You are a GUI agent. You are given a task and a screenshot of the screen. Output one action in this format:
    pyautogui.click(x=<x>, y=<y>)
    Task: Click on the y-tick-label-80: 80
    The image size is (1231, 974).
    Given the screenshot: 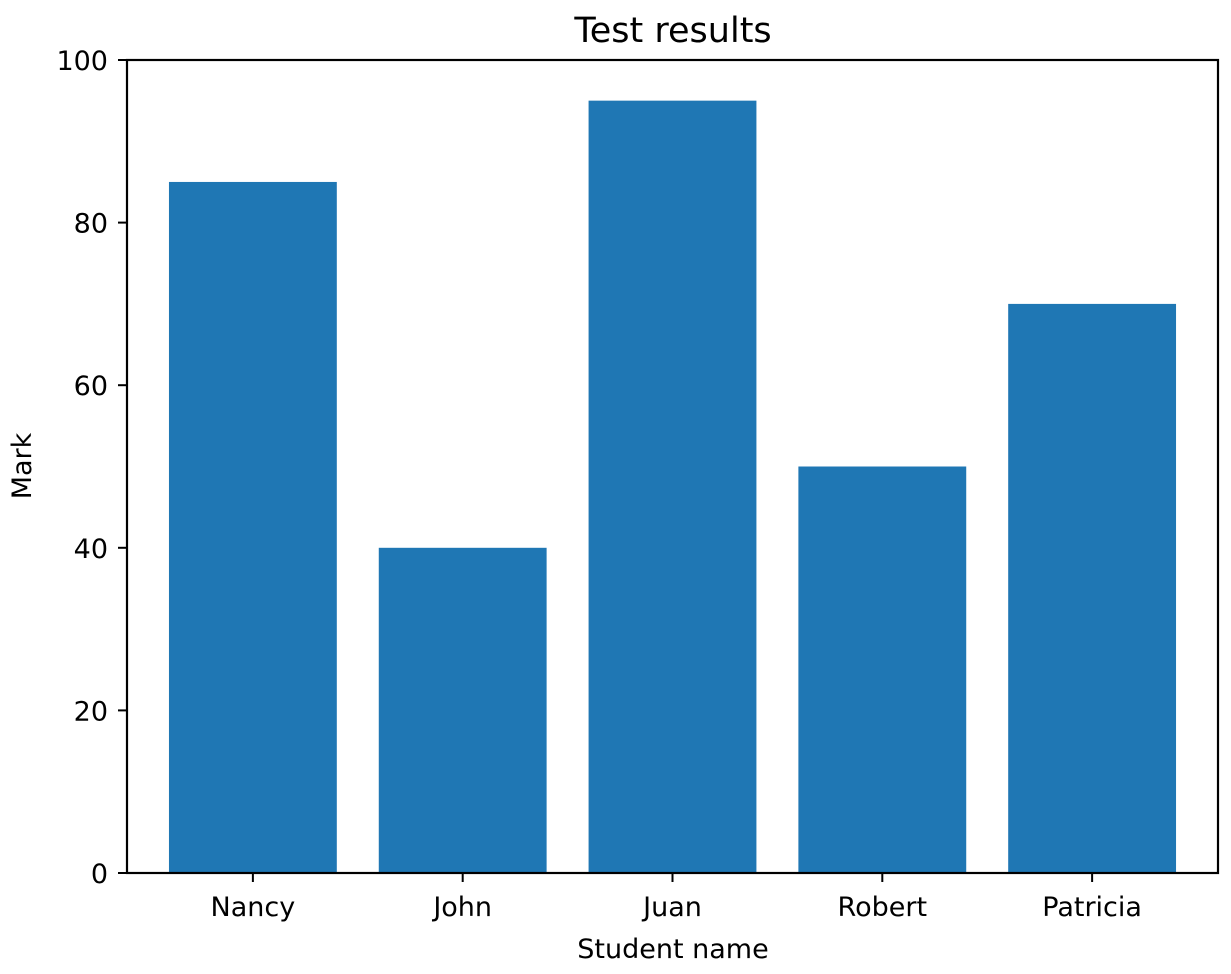 What is the action you would take?
    pyautogui.click(x=91, y=224)
    